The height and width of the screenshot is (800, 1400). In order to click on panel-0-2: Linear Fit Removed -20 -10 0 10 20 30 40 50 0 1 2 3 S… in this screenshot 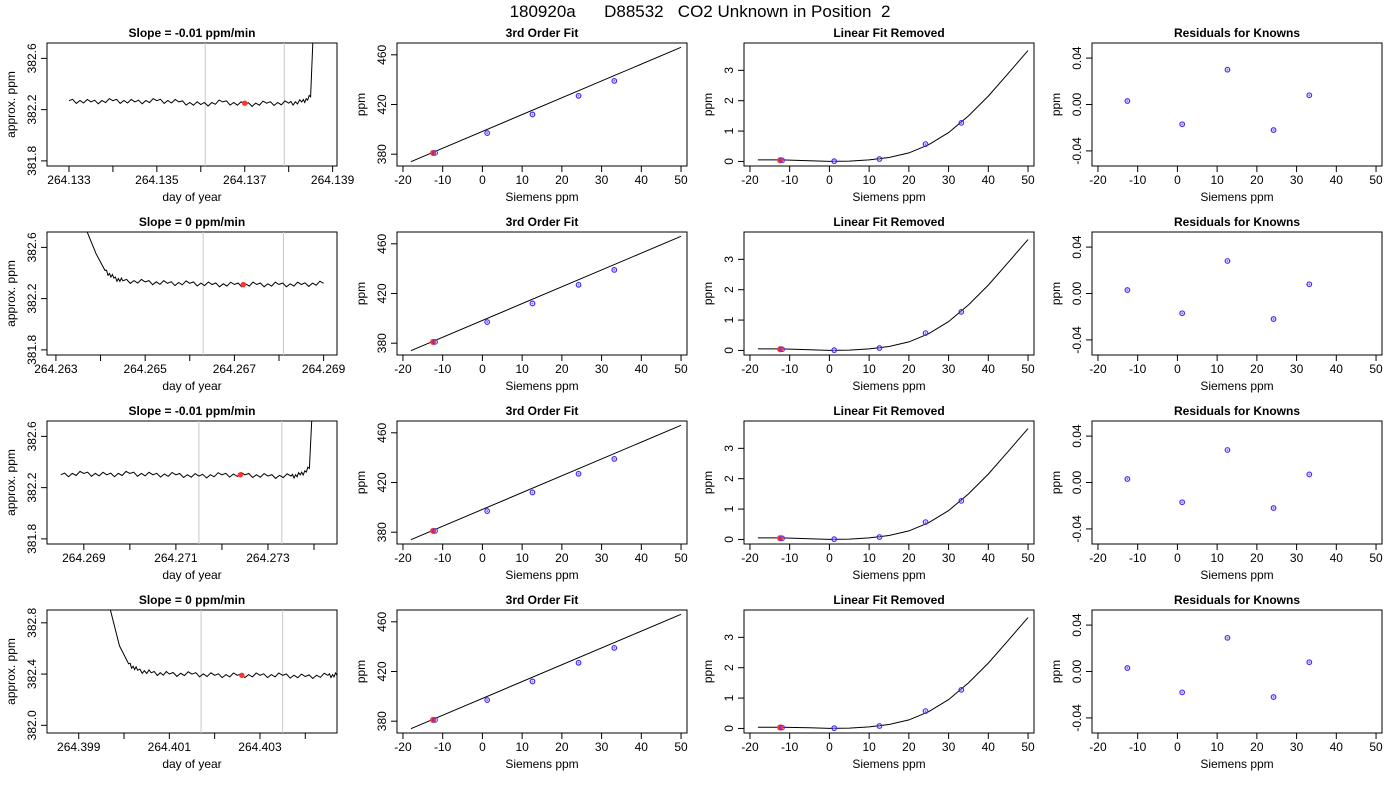, I will do `click(868, 115)`.